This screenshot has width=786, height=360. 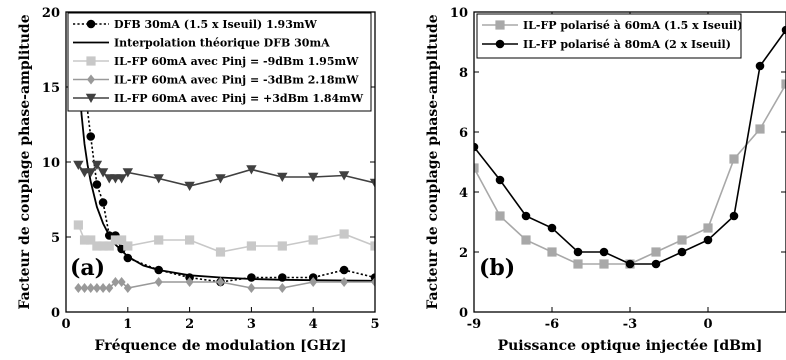 I want to click on panel-tag: (b), so click(x=497, y=268).